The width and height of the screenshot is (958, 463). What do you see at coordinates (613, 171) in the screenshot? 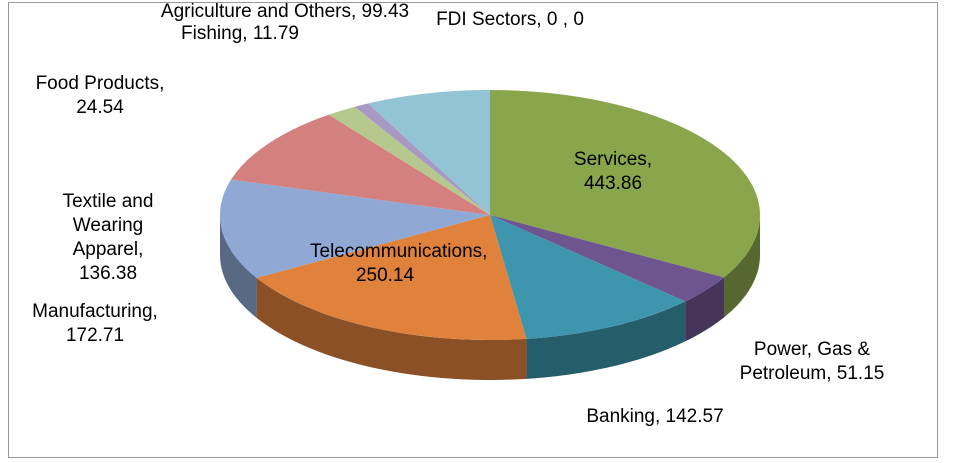
I see `data-label: Services, 443.86` at bounding box center [613, 171].